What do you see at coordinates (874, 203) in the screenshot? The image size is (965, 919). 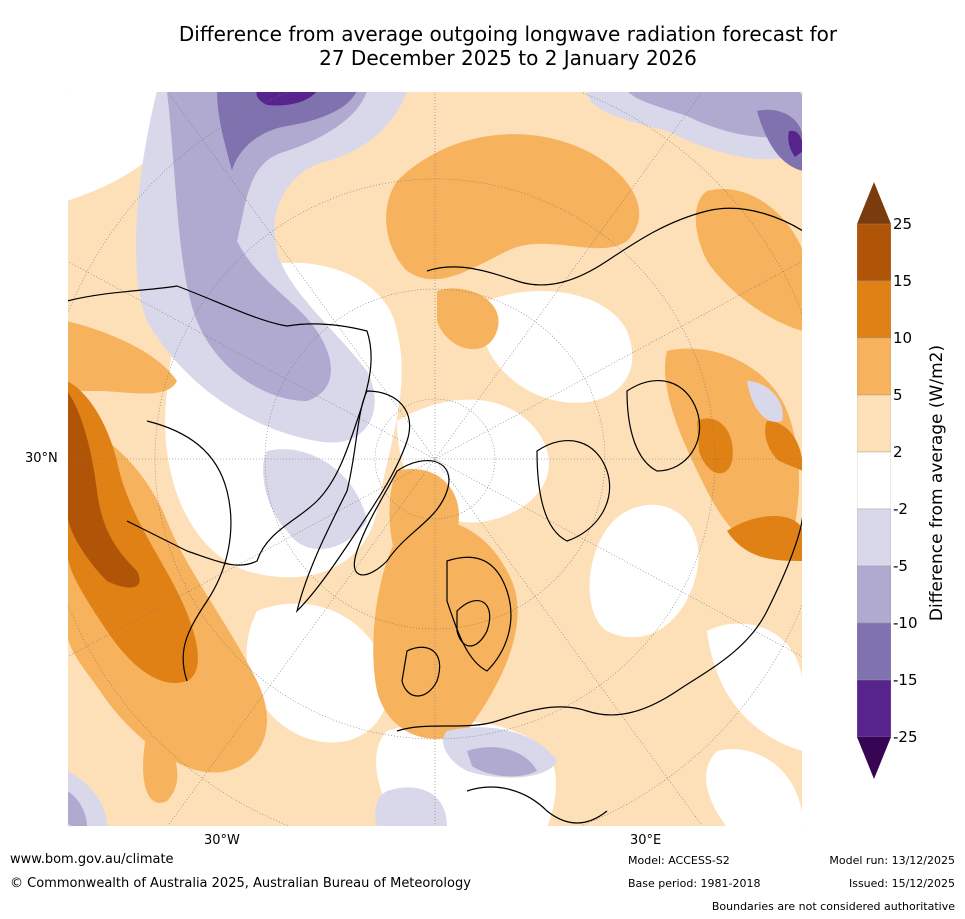 I see `colorbar-extension-top` at bounding box center [874, 203].